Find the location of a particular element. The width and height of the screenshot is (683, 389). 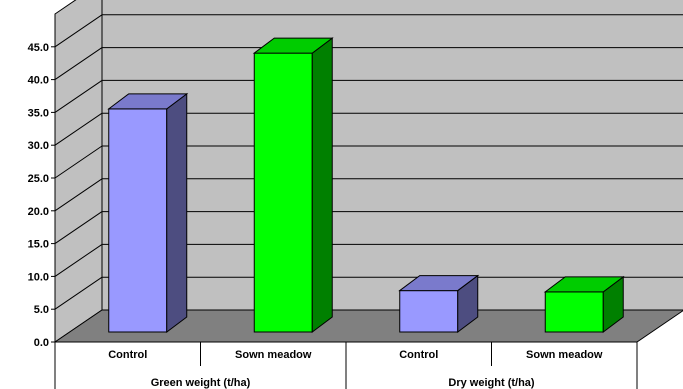

bar-dry-sown-meadow is located at coordinates (584, 304).